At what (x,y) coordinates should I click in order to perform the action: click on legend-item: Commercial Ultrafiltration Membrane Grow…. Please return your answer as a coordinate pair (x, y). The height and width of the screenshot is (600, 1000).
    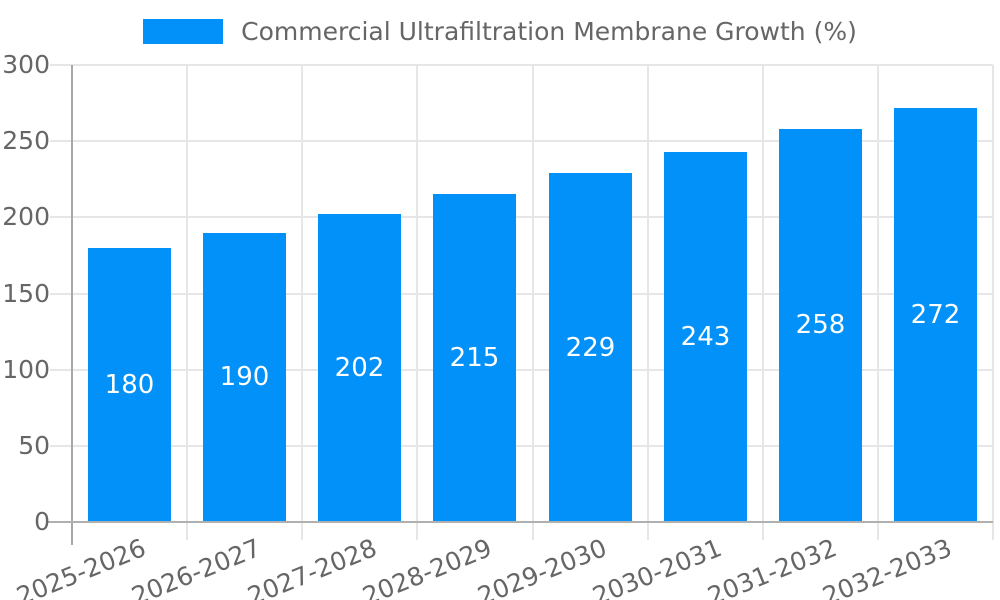
    Looking at the image, I should click on (500, 31).